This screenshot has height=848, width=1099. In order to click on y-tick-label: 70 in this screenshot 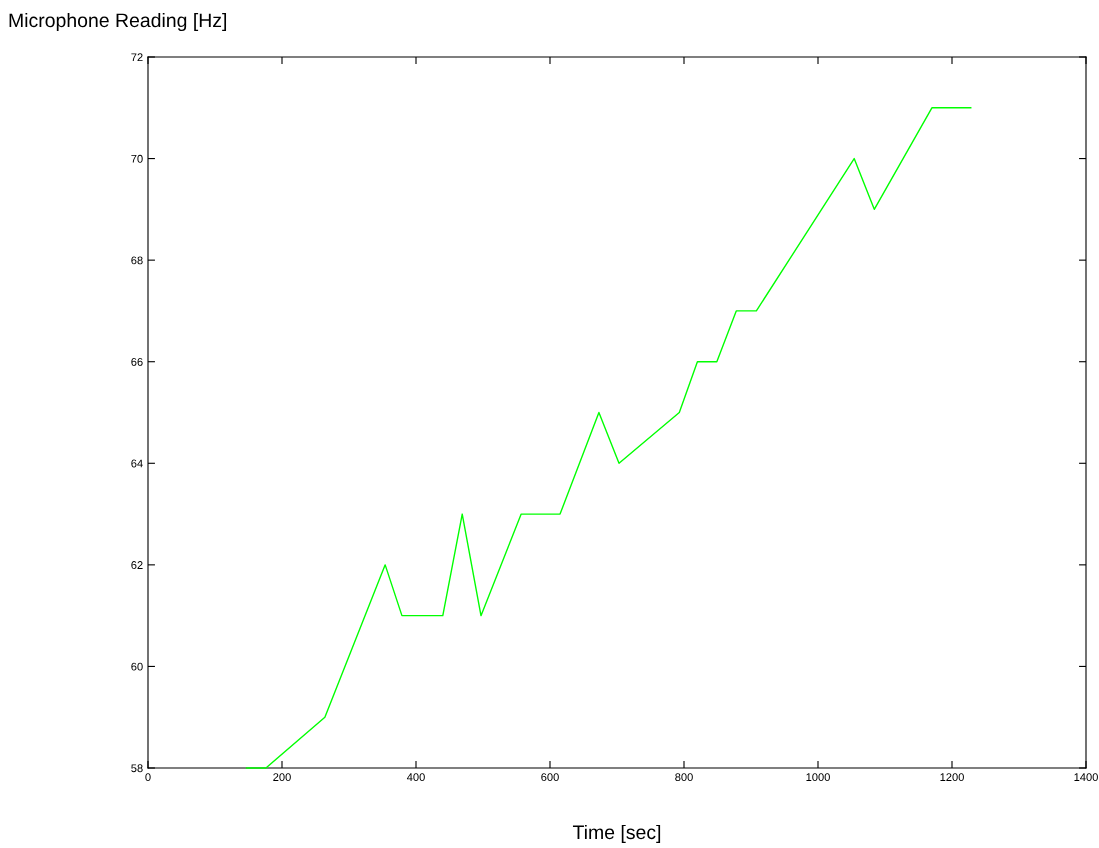, I will do `click(137, 158)`.